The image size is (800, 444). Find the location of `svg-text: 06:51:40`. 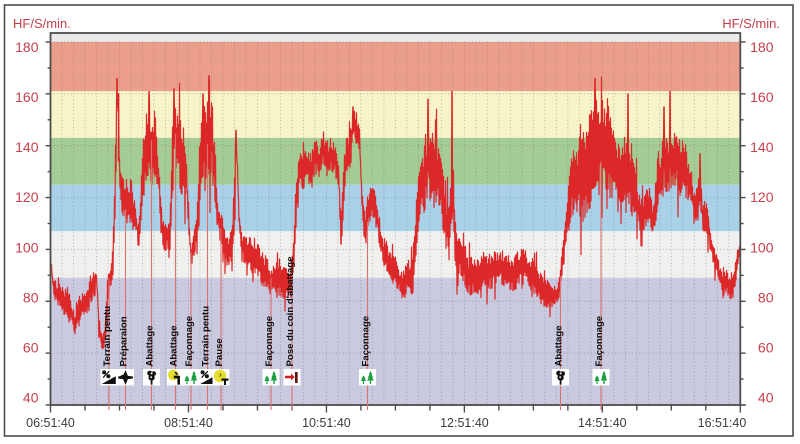

svg-text: 06:51:40 is located at coordinates (50, 423).